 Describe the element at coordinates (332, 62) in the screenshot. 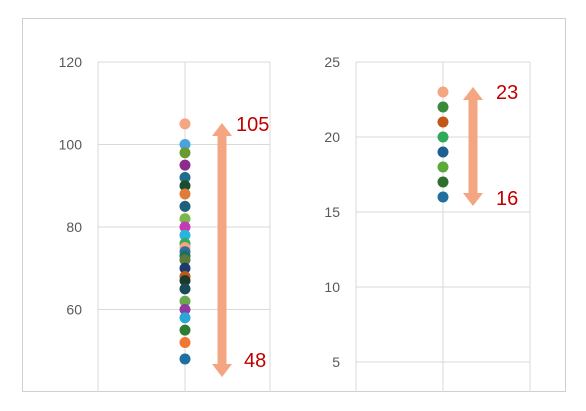

I see `y-tick-label: 25` at that location.